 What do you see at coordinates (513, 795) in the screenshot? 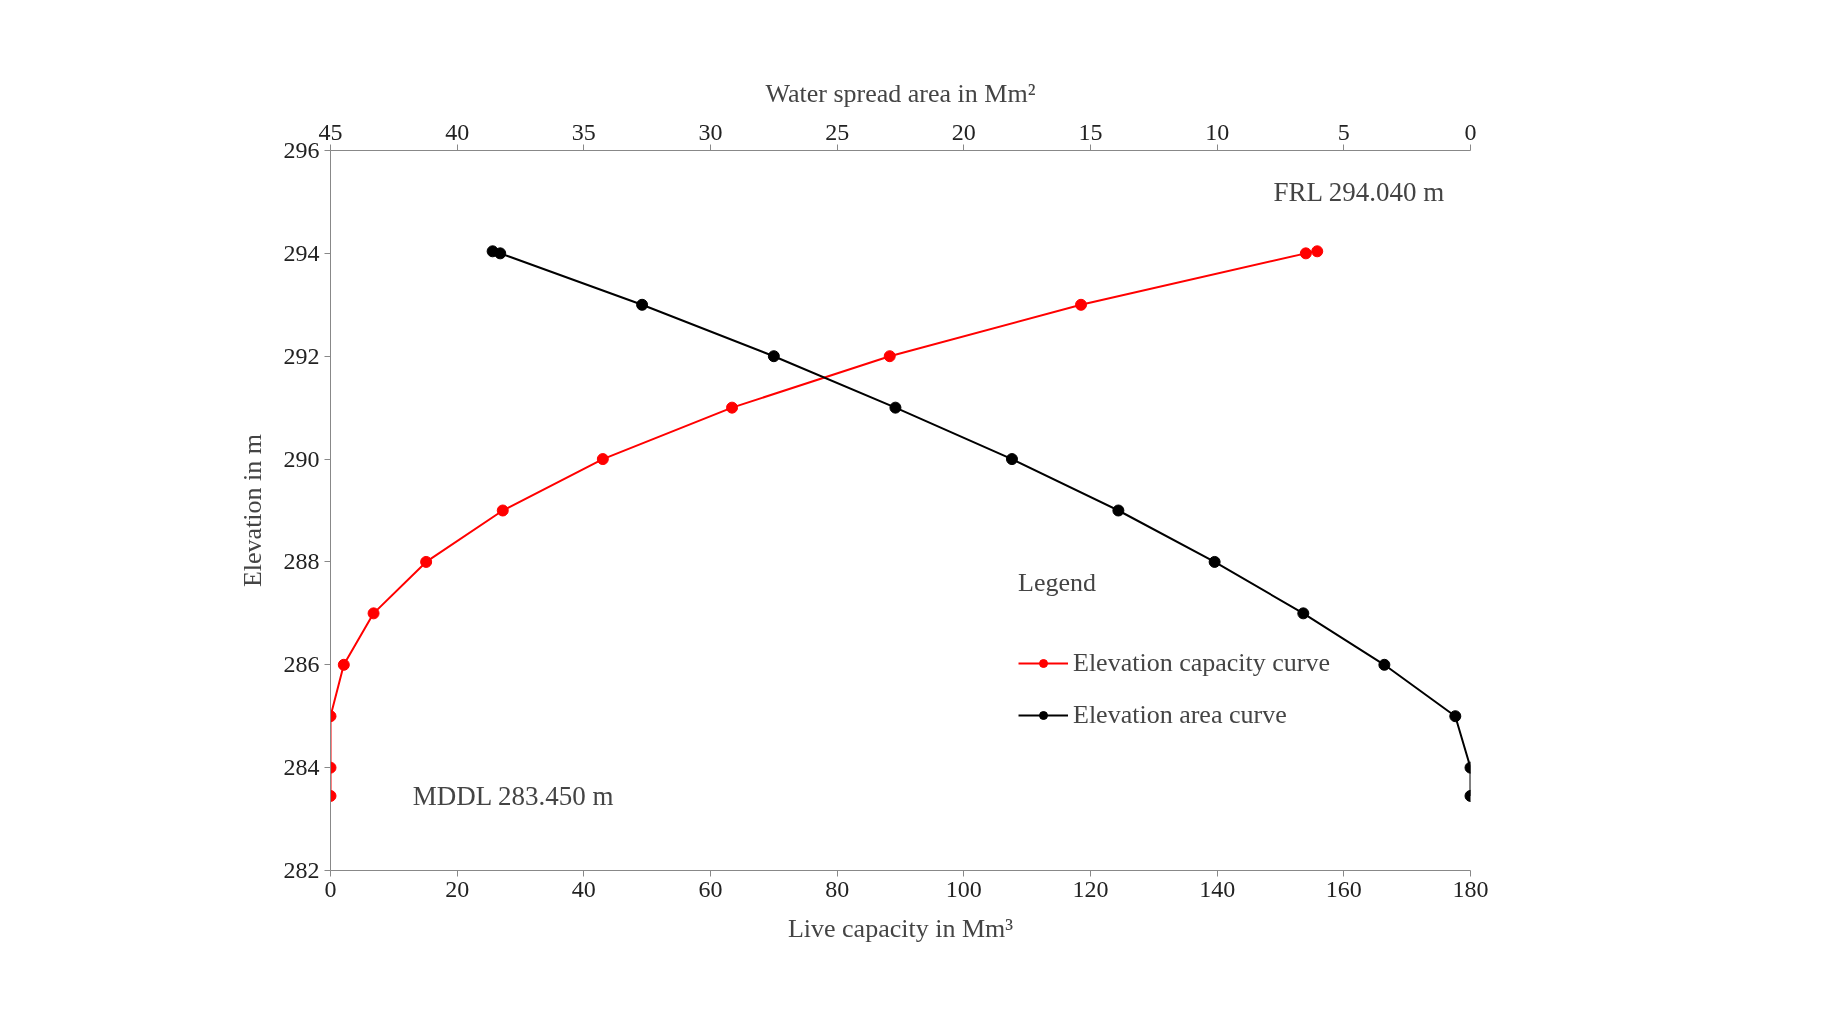
I see `annotation: MDDL 283.450 m` at bounding box center [513, 795].